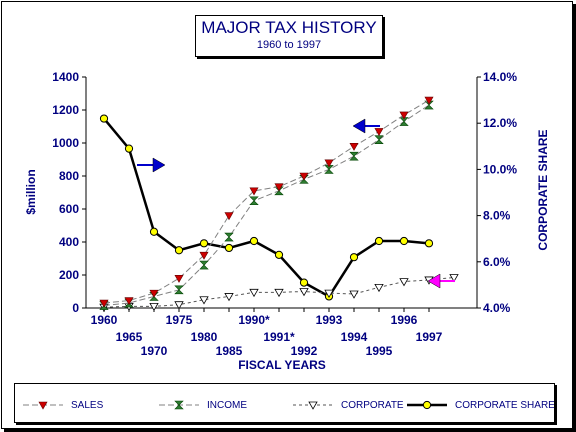 Image resolution: width=576 pixels, height=432 pixels. What do you see at coordinates (69, 242) in the screenshot?
I see `y-left-tick-label: 400` at bounding box center [69, 242].